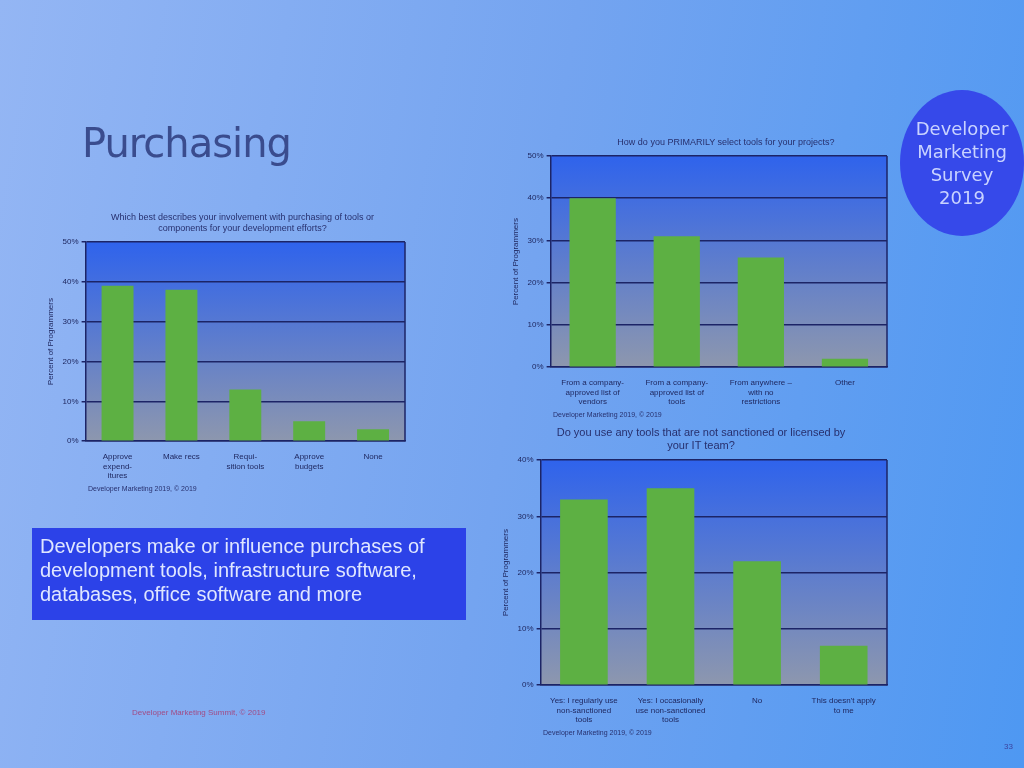 This screenshot has height=768, width=1024. Describe the element at coordinates (181, 456) in the screenshot. I see `x-tick-label: Make recs` at that location.